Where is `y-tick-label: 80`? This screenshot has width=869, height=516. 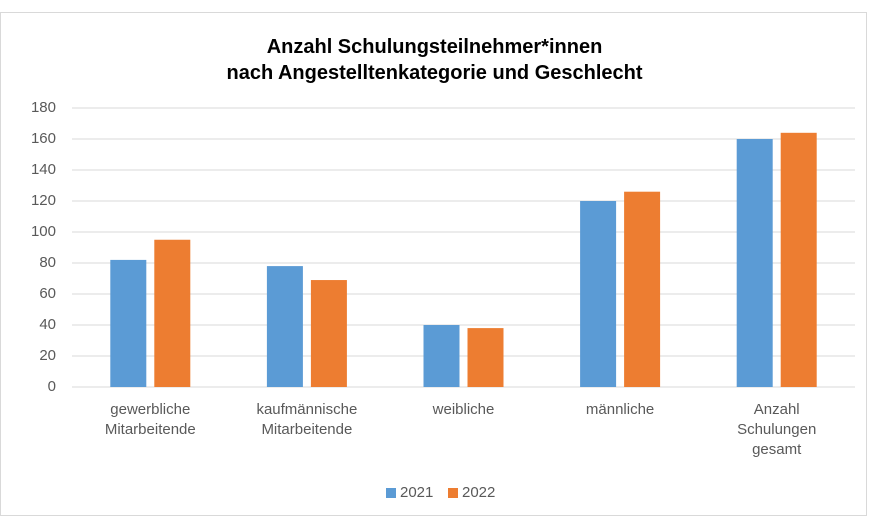 y-tick-label: 80 is located at coordinates (47, 262).